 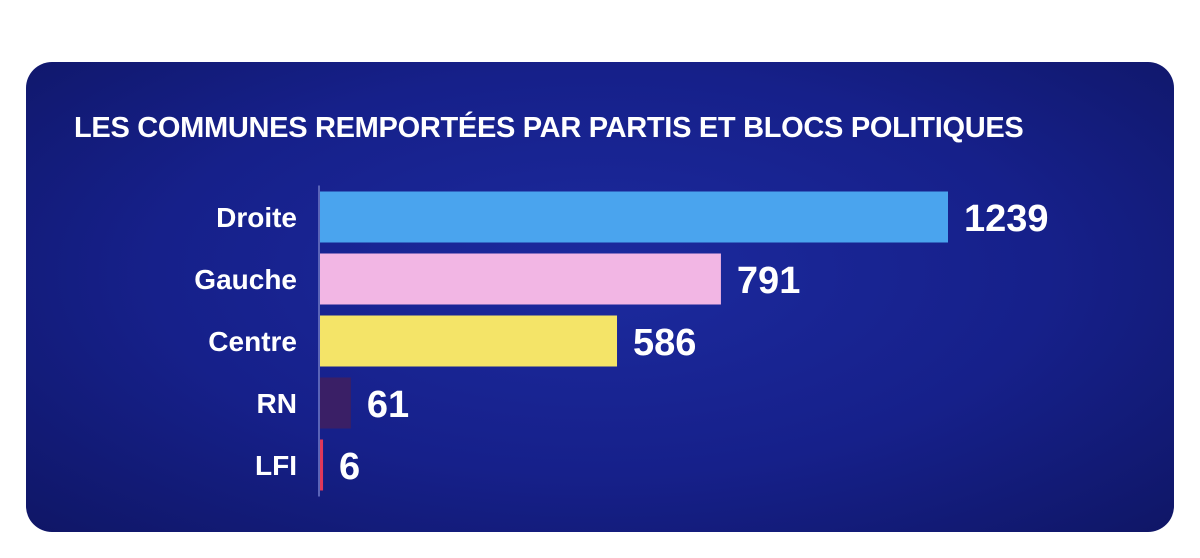 What do you see at coordinates (768, 281) in the screenshot?
I see `value-label-gauche: 791` at bounding box center [768, 281].